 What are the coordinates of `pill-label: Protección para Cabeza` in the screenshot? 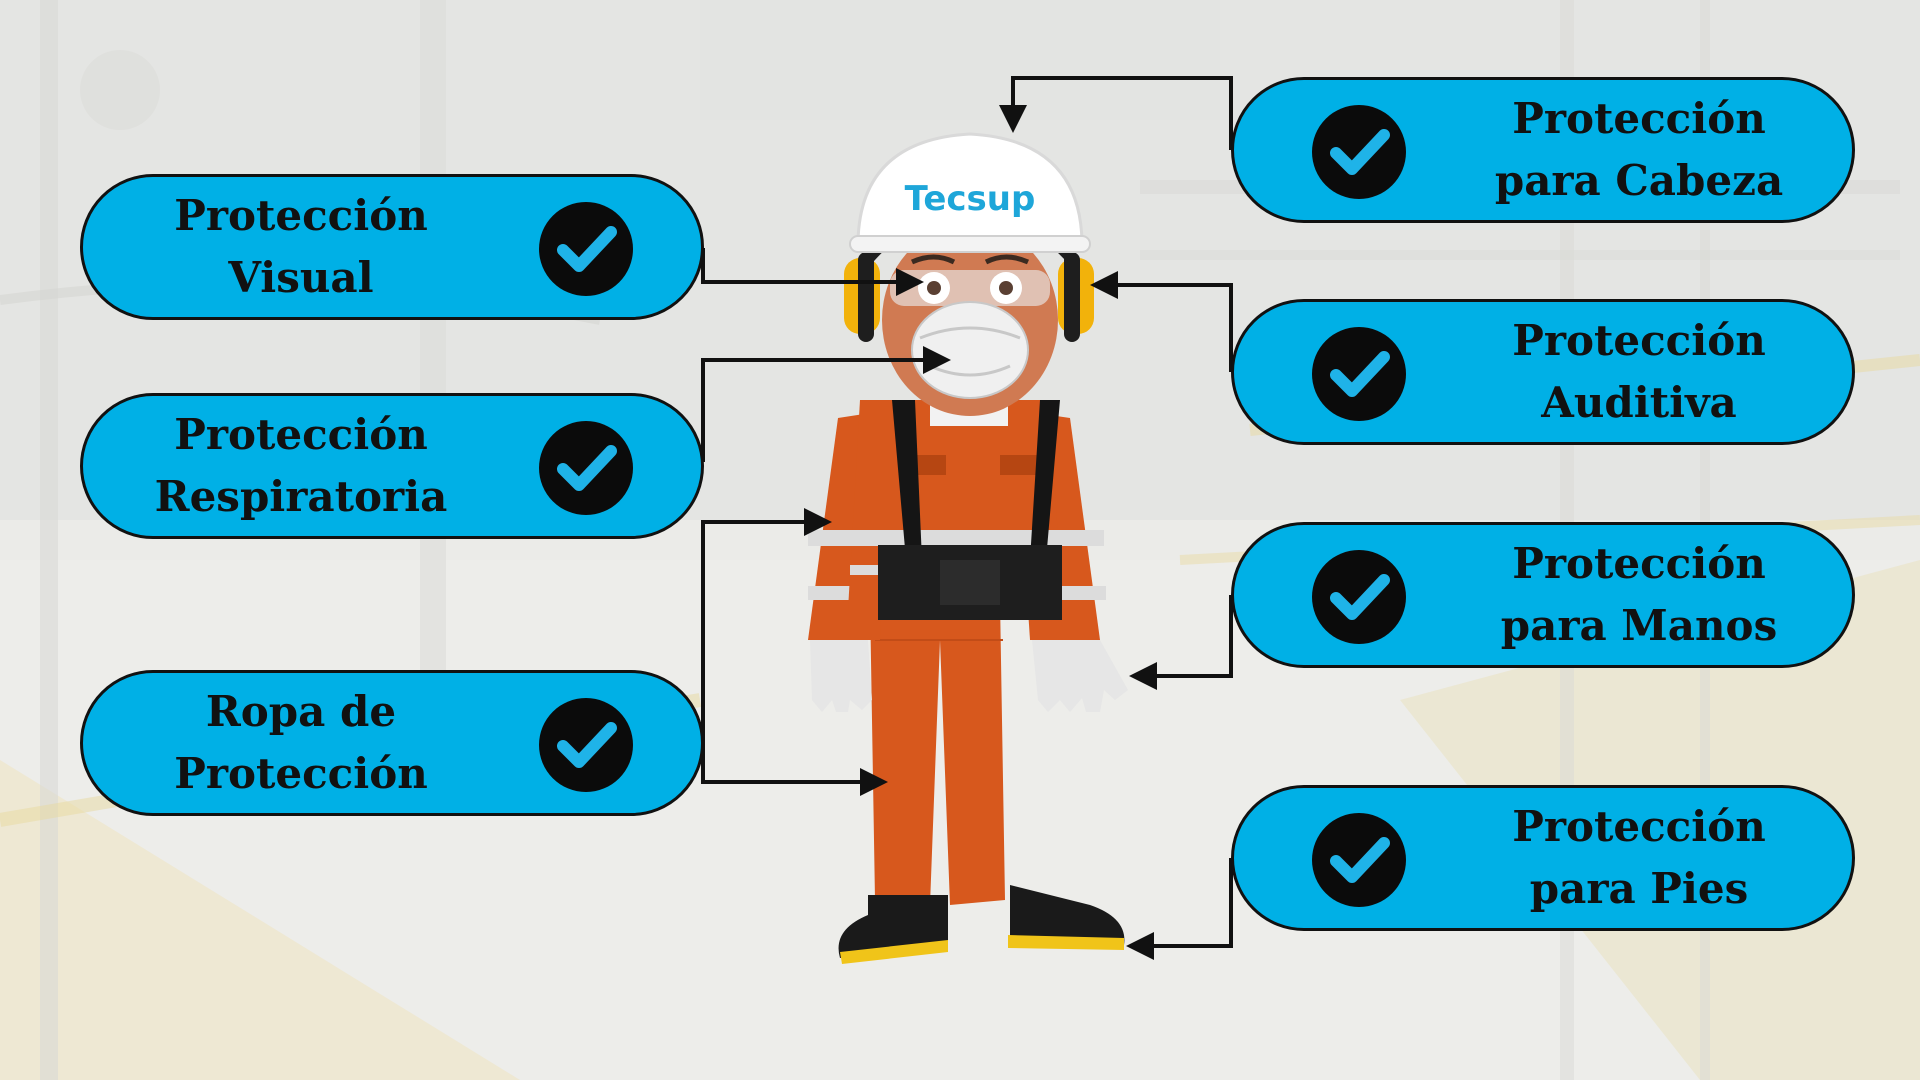 It's located at (1639, 150).